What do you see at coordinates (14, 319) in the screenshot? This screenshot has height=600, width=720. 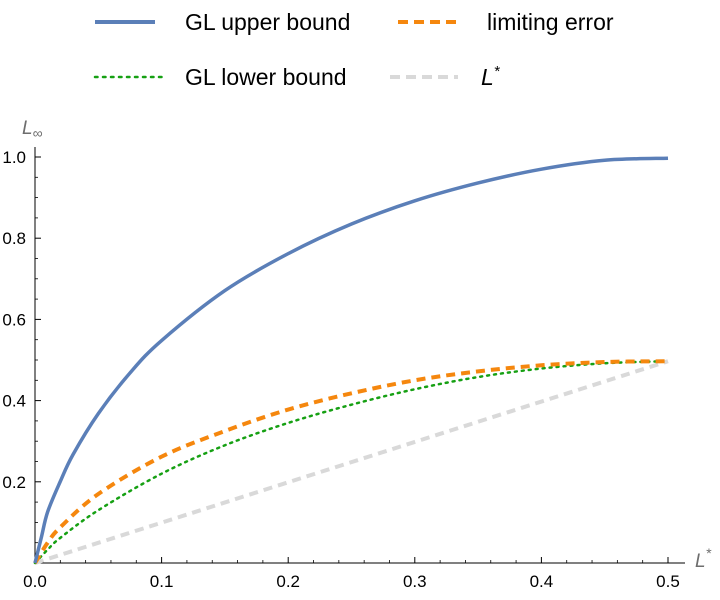 I see `y-tick-label: 0.6` at bounding box center [14, 319].